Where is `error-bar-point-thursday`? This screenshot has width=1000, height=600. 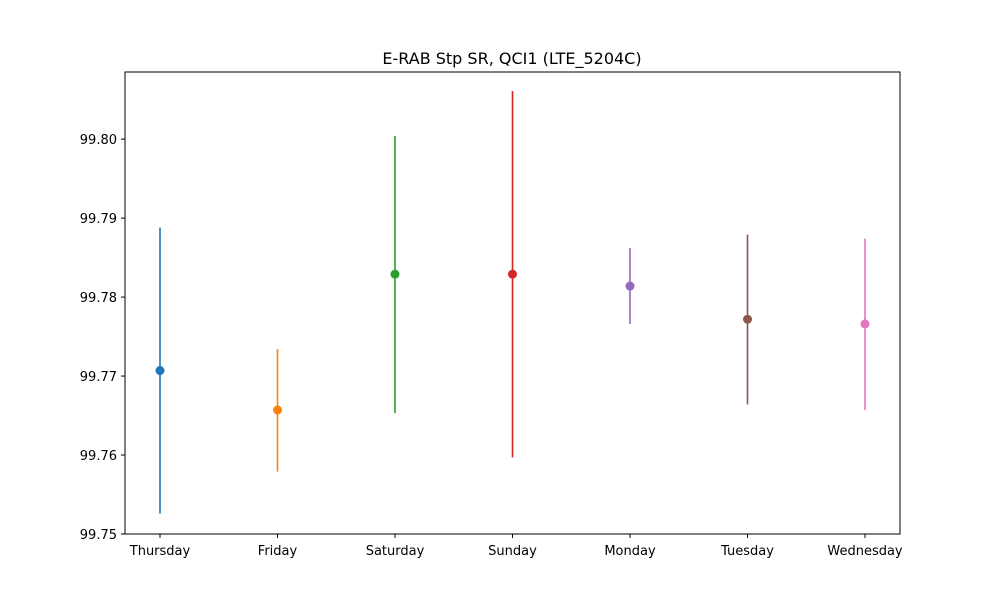 error-bar-point-thursday is located at coordinates (160, 370).